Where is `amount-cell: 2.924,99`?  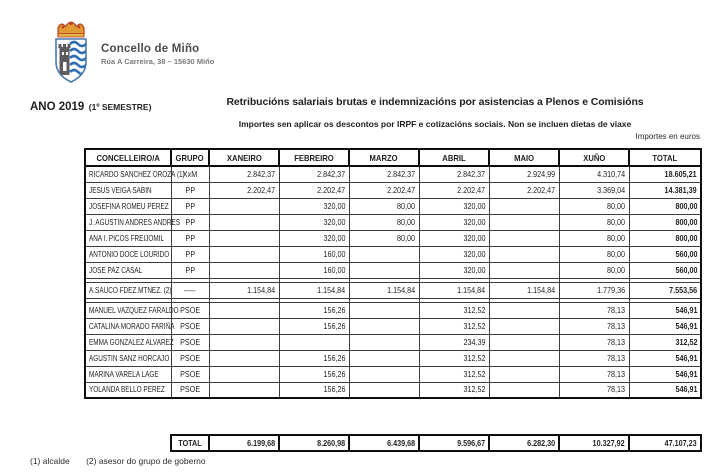
amount-cell: 2.924,99 is located at coordinates (524, 174).